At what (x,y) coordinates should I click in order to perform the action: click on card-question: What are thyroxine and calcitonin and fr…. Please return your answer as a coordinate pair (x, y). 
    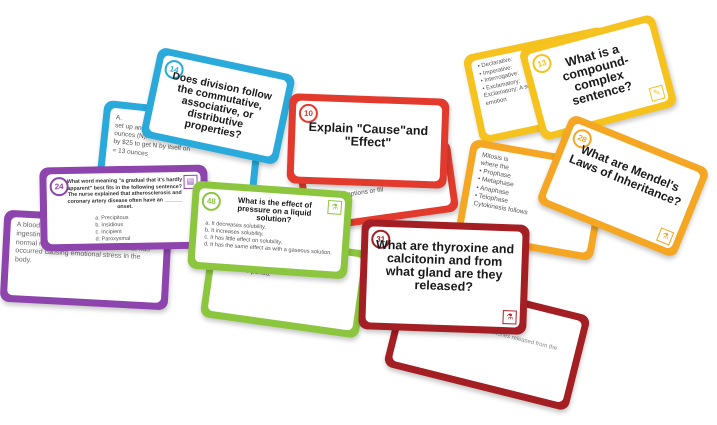
    Looking at the image, I should click on (445, 266).